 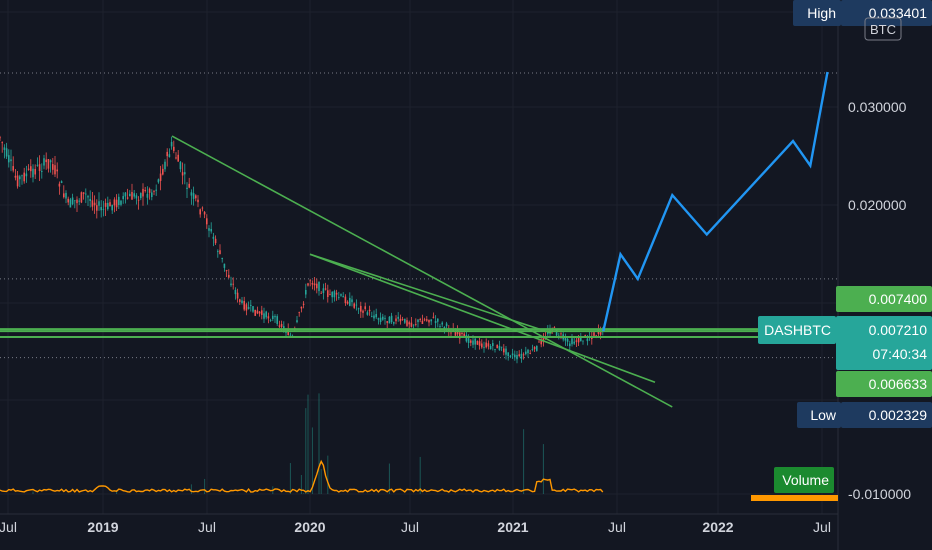 I want to click on volume-area, so click(x=302, y=443).